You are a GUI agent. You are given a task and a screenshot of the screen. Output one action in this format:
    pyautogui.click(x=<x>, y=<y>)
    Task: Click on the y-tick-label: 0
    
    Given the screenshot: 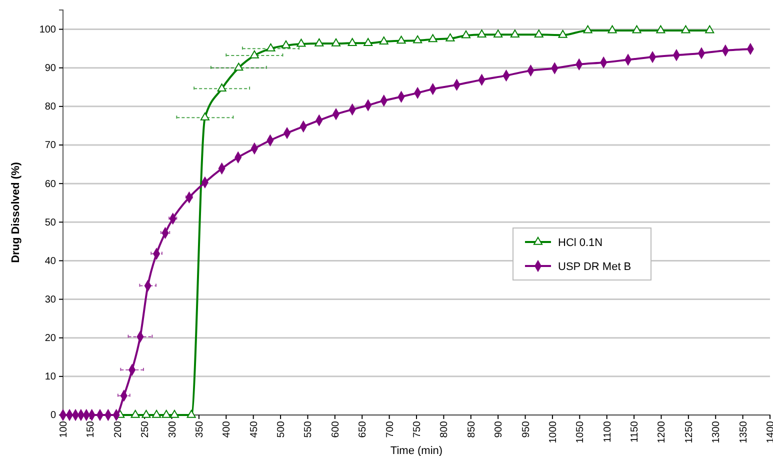 What is the action you would take?
    pyautogui.click(x=53, y=416)
    